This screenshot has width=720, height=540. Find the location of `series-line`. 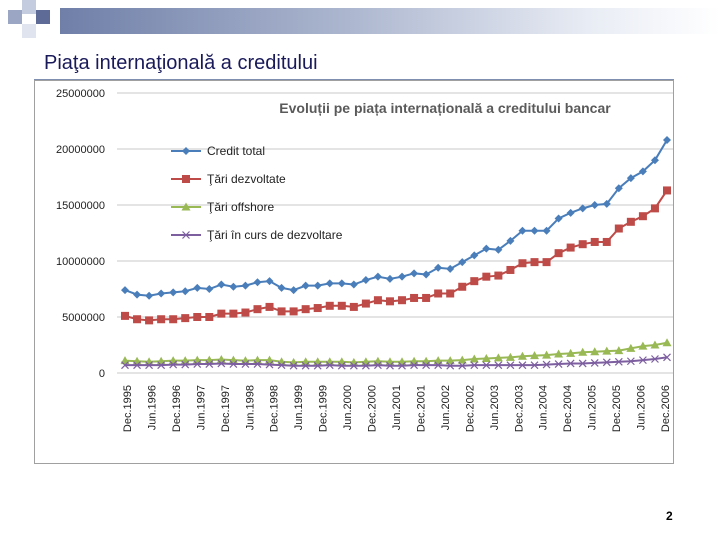

series-line is located at coordinates (396, 361).